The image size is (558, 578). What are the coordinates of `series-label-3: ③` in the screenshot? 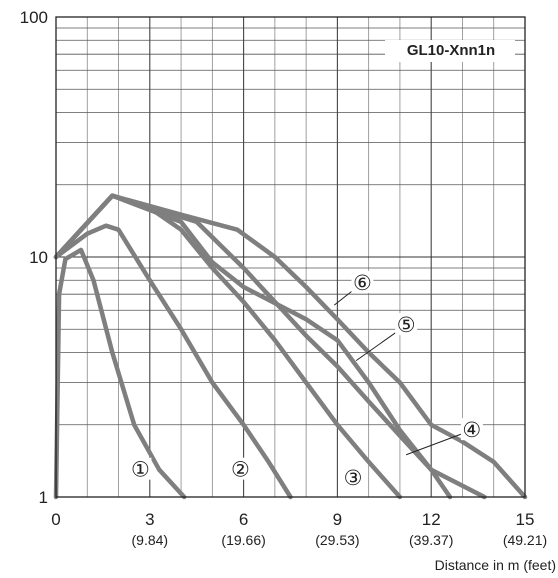 It's located at (353, 478).